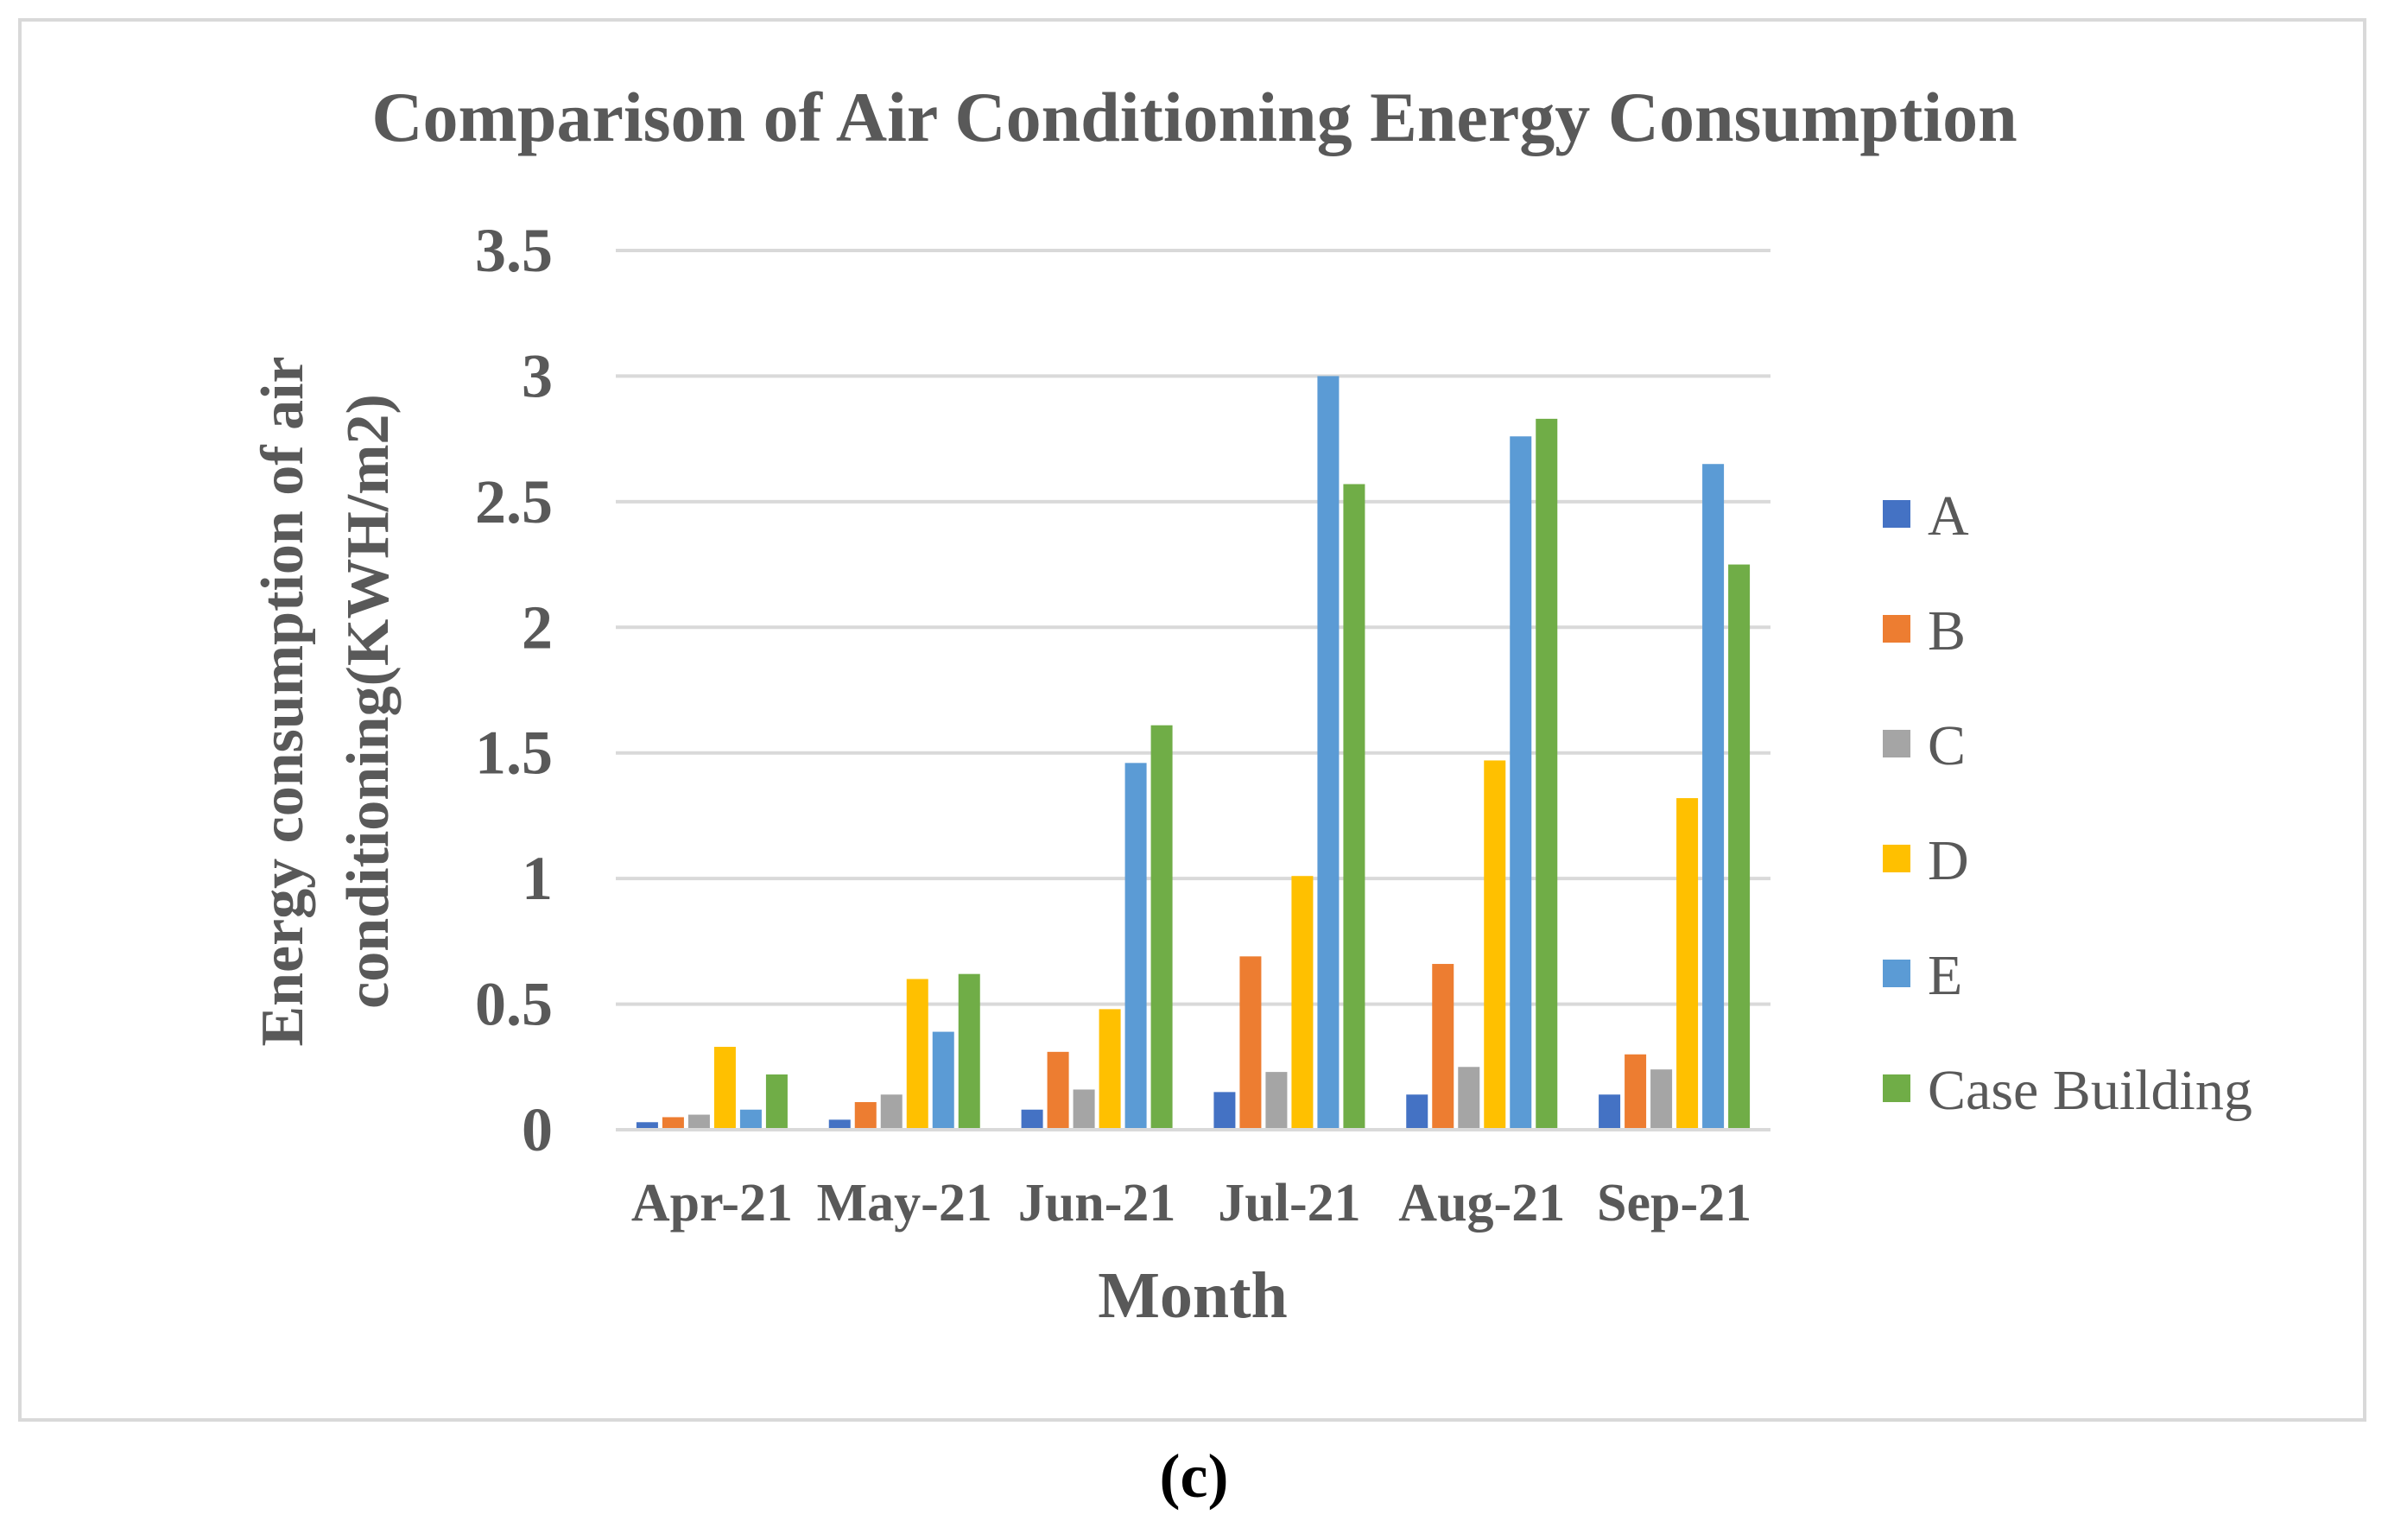 The image size is (2388, 1540). I want to click on y-tick-label: 2.5, so click(514, 502).